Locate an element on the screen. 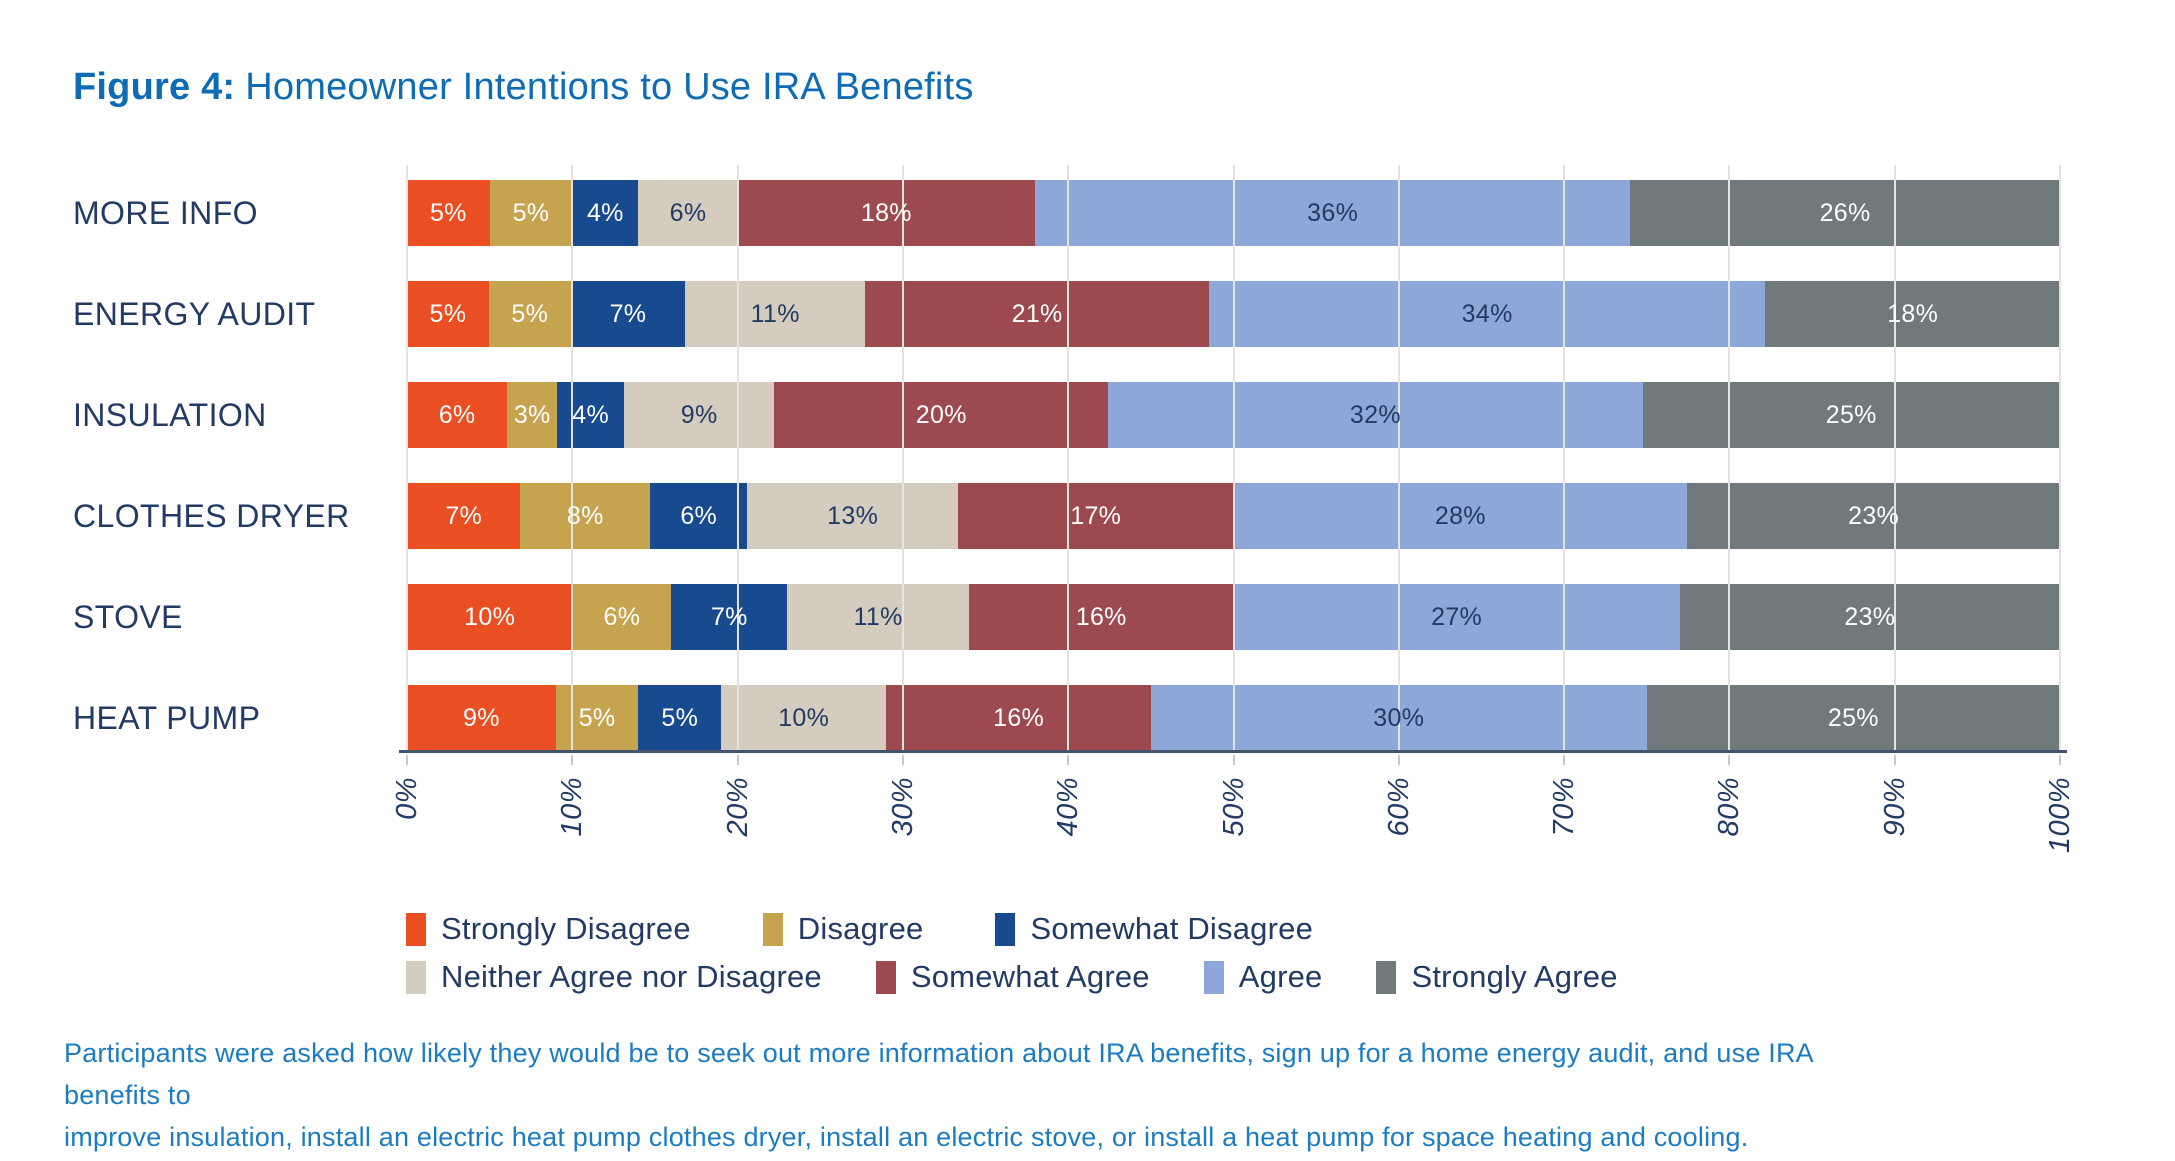 Image resolution: width=2175 pixels, height=1161 pixels. bar-value-label: 32% is located at coordinates (1375, 414).